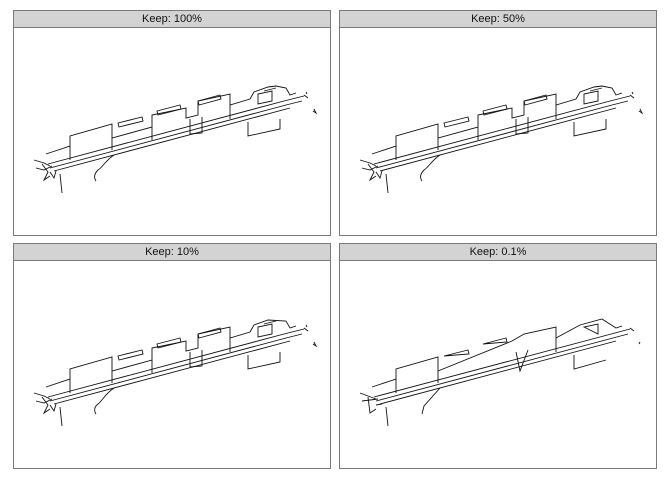  What do you see at coordinates (498, 19) in the screenshot?
I see `panel-title: Keep: 50%` at bounding box center [498, 19].